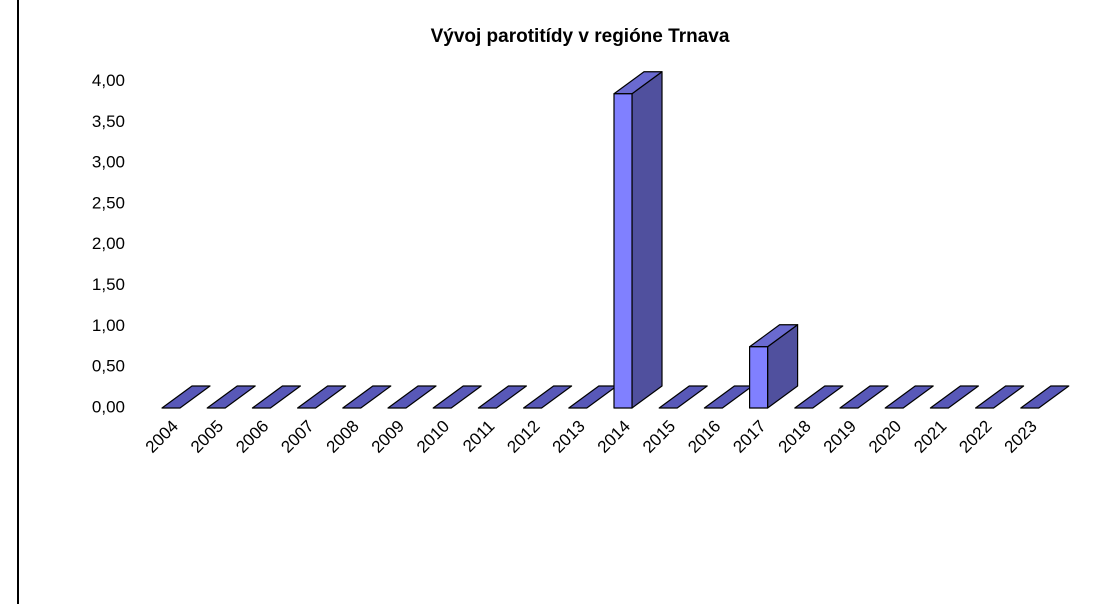  Describe the element at coordinates (162, 437) in the screenshot. I see `x-tick-label: 2004` at that location.